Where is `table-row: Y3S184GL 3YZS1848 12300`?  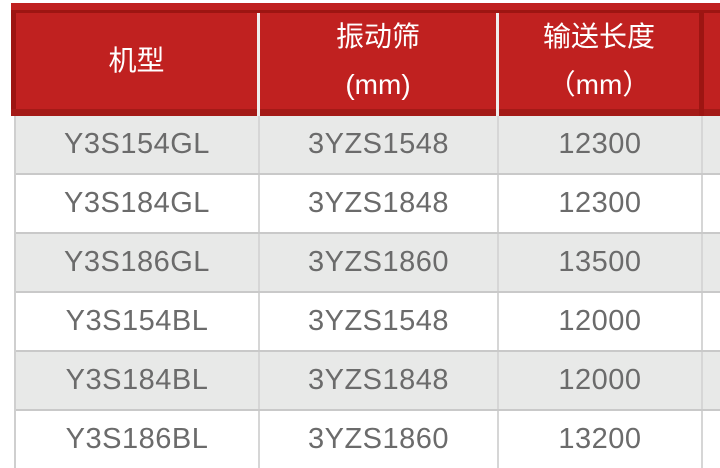
table-row: Y3S184GL 3YZS1848 12300 is located at coordinates (368, 204).